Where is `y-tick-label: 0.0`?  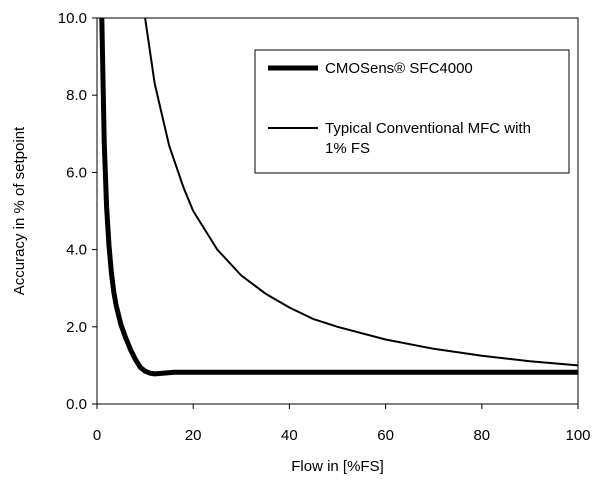
y-tick-label: 0.0 is located at coordinates (76, 404).